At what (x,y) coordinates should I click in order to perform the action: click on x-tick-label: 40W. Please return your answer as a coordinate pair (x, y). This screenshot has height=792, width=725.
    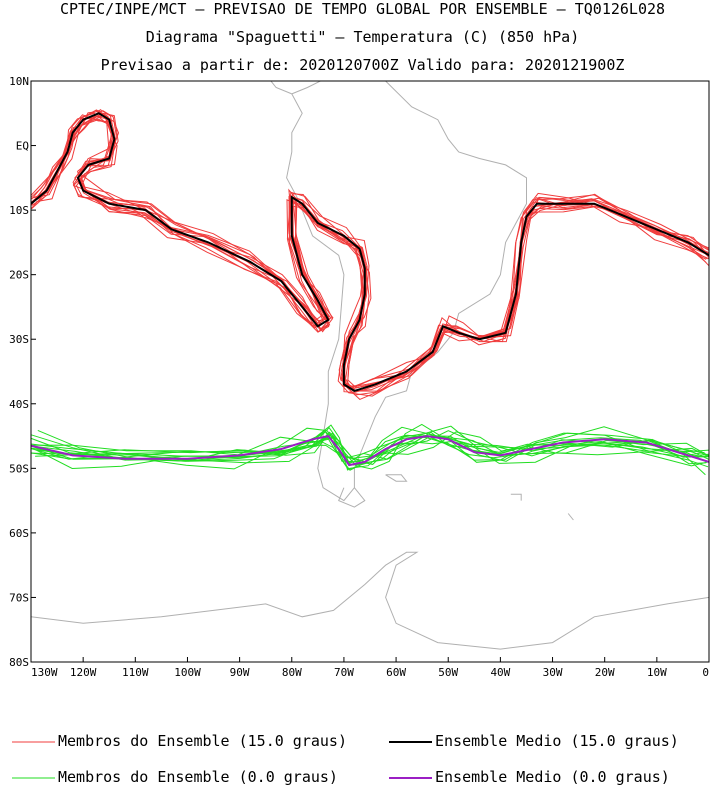
    Looking at the image, I should click on (500, 672).